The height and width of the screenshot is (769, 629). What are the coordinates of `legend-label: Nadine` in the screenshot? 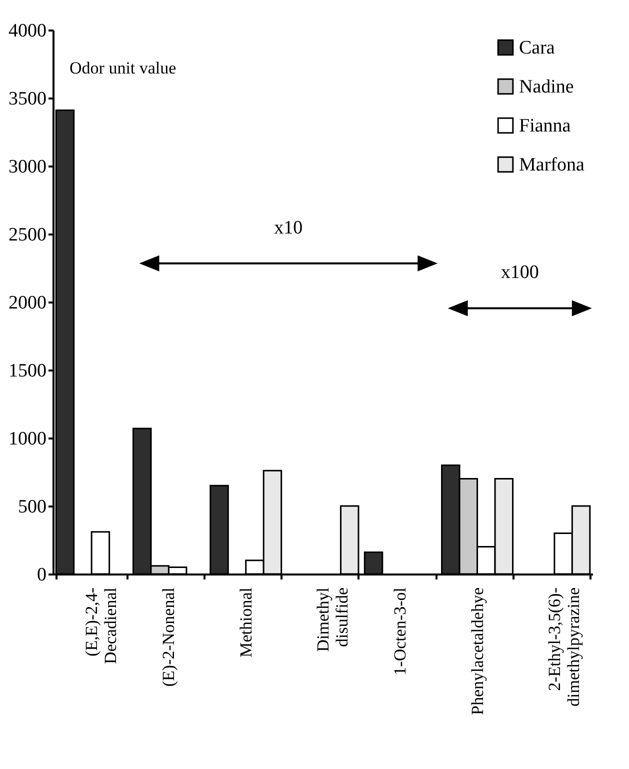 It's located at (546, 87).